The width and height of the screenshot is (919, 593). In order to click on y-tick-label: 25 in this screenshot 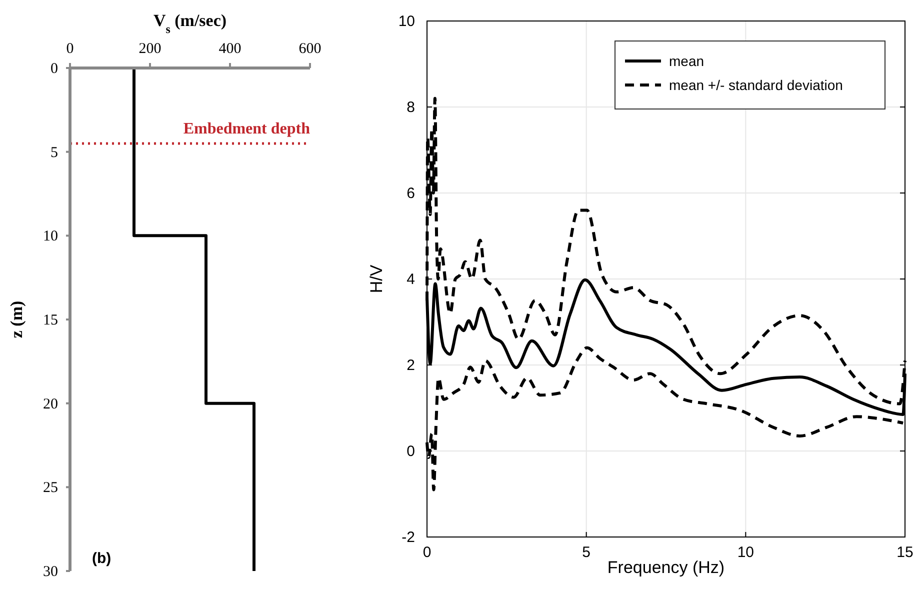, I will do `click(50, 488)`.